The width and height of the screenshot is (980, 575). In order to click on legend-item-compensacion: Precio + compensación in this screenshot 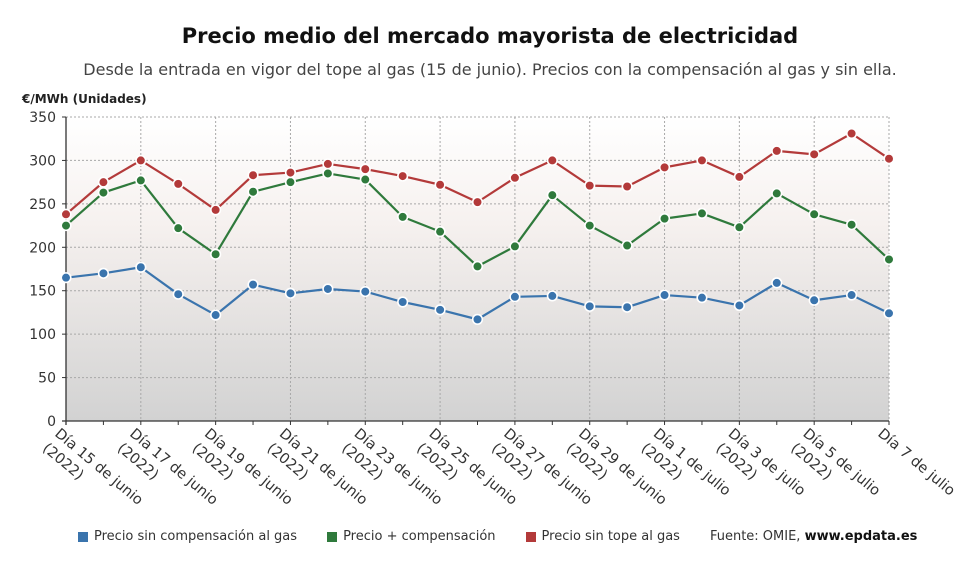, I will do `click(411, 536)`.